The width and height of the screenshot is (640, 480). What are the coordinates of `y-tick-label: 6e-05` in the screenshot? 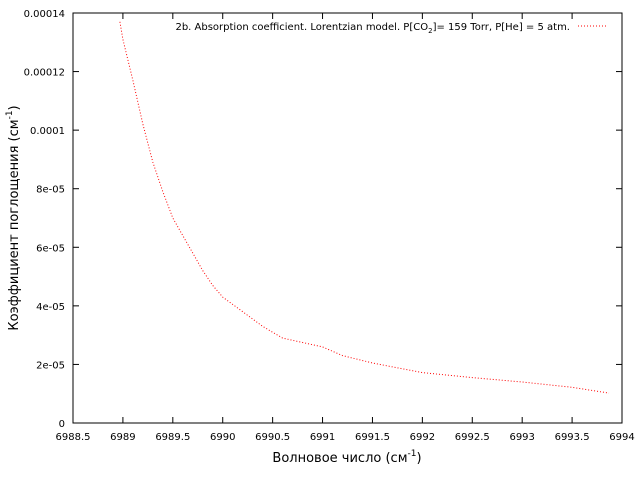 It's located at (50, 248).